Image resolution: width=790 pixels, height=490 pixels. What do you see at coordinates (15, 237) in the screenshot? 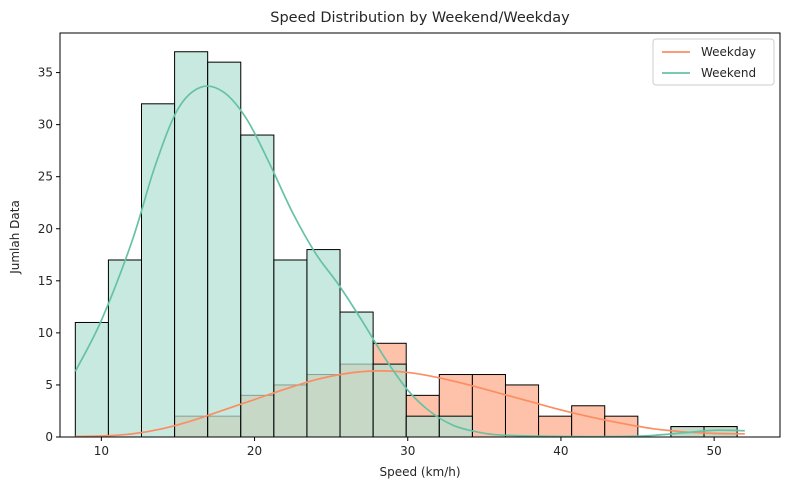
I see `y-axis-label: Jumlah Data` at bounding box center [15, 237].